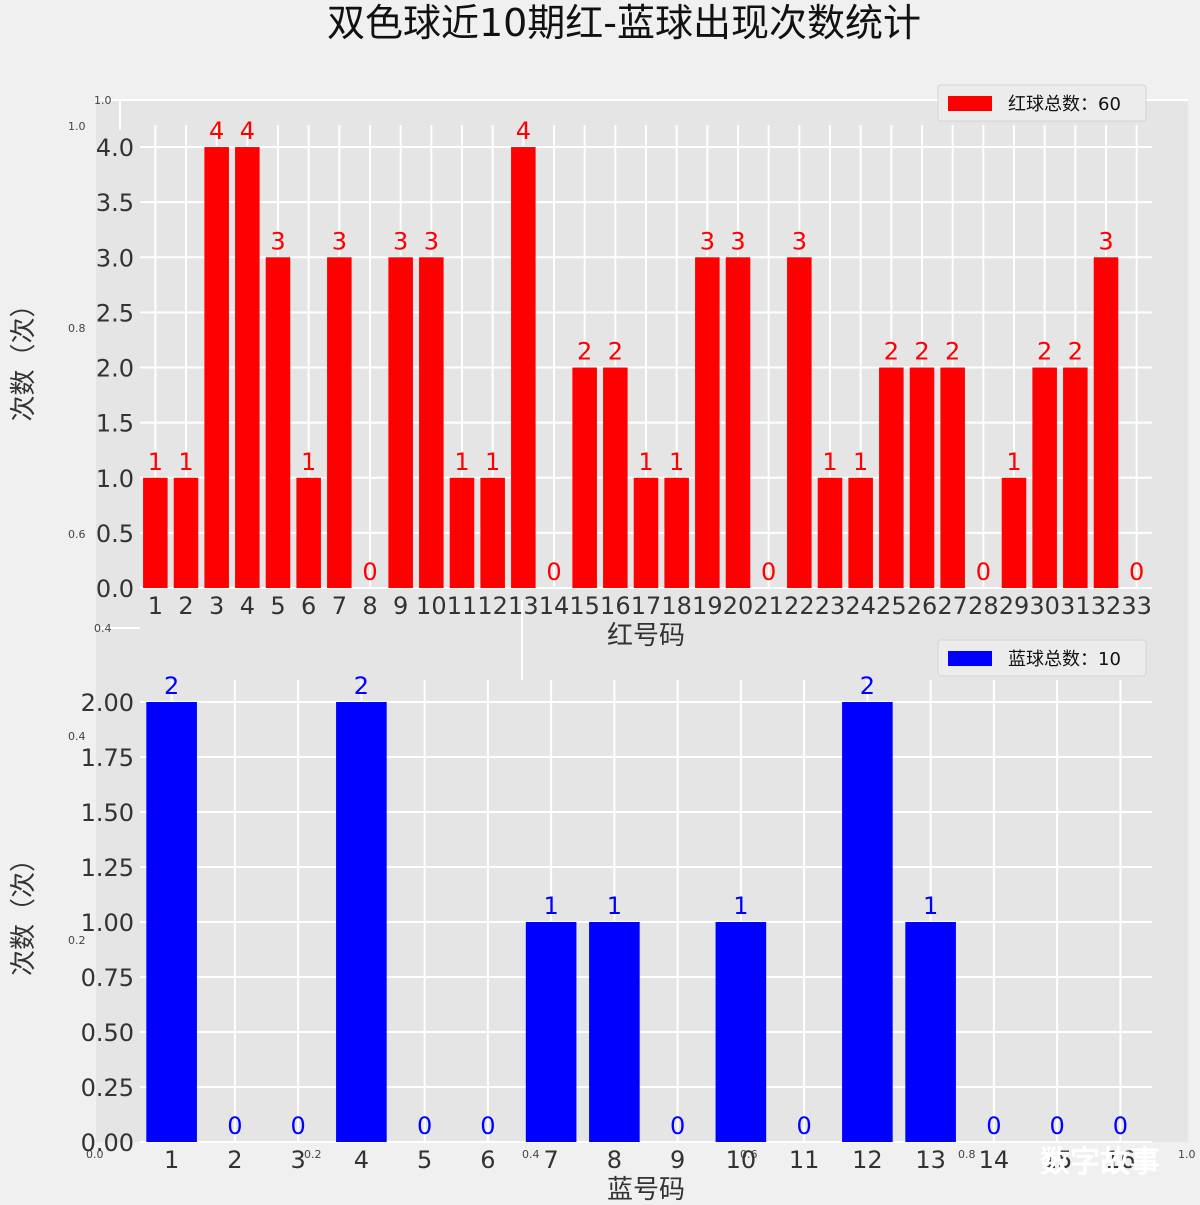 Image resolution: width=1200 pixels, height=1205 pixels. What do you see at coordinates (115, 369) in the screenshot?
I see `y-tick-label: 2.0` at bounding box center [115, 369].